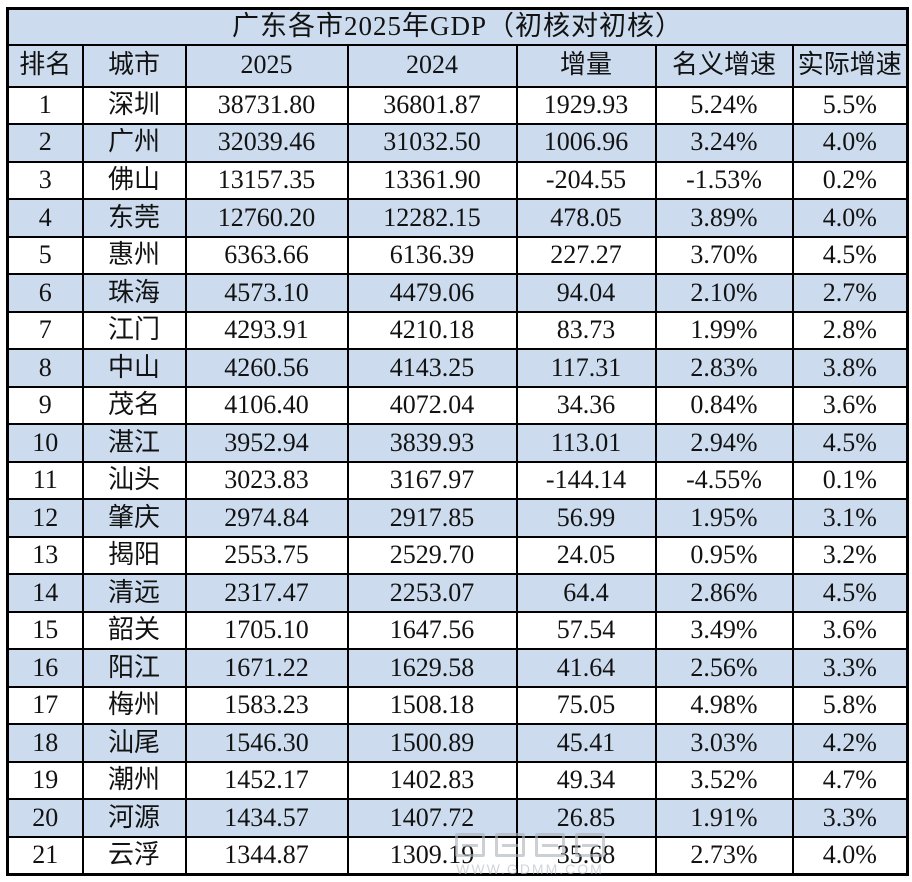  Describe the element at coordinates (45, 330) in the screenshot. I see `rank-cell: 7` at that location.